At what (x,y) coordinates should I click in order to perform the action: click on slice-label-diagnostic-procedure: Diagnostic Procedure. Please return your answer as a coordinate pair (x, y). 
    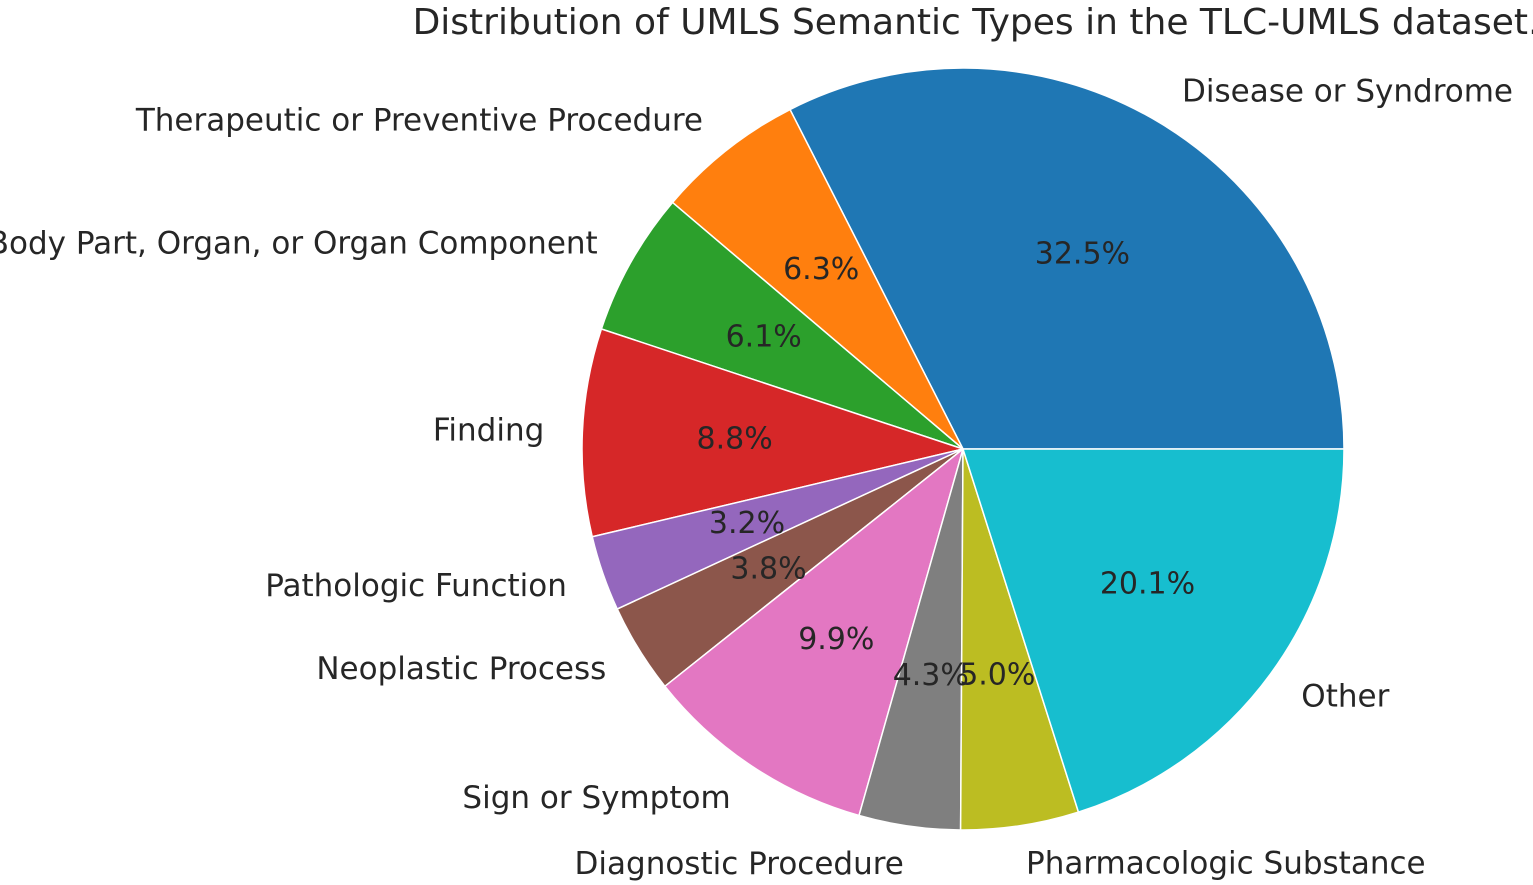
    Looking at the image, I should click on (739, 864).